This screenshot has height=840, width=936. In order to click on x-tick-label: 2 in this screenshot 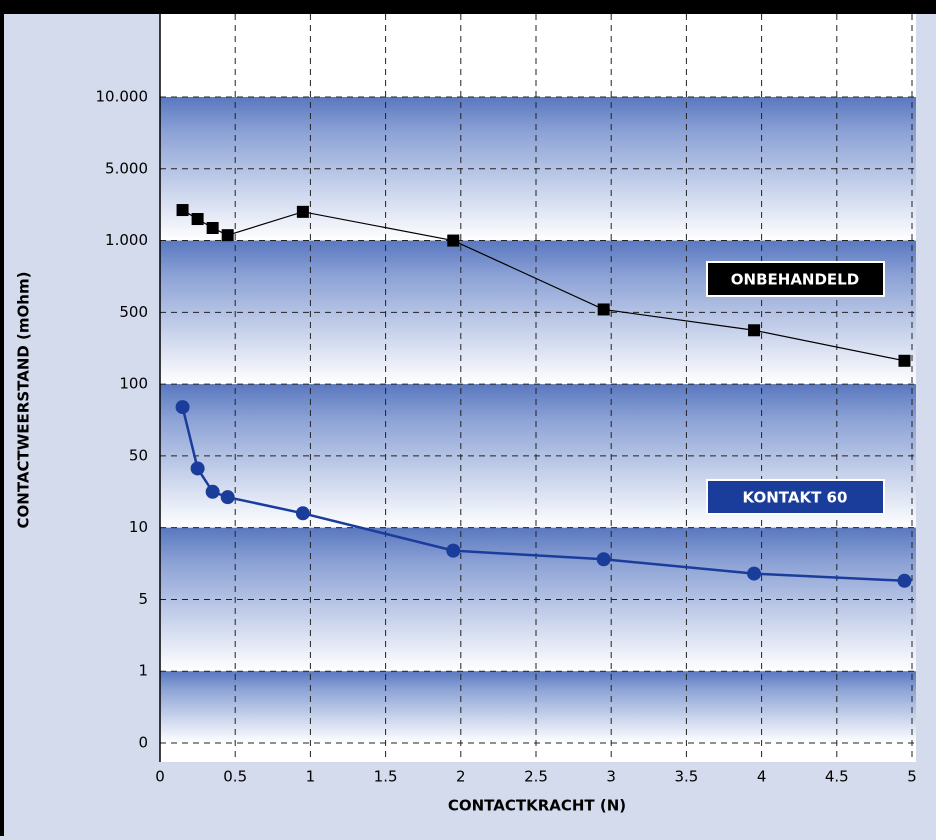, I will do `click(461, 777)`.